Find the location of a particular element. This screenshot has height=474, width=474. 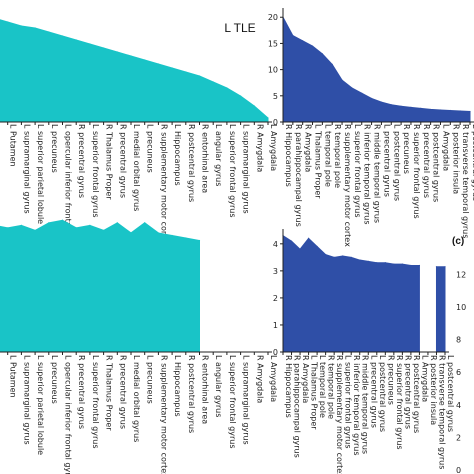

x-tick-label: R precuneus is located at coordinates (390, 380).